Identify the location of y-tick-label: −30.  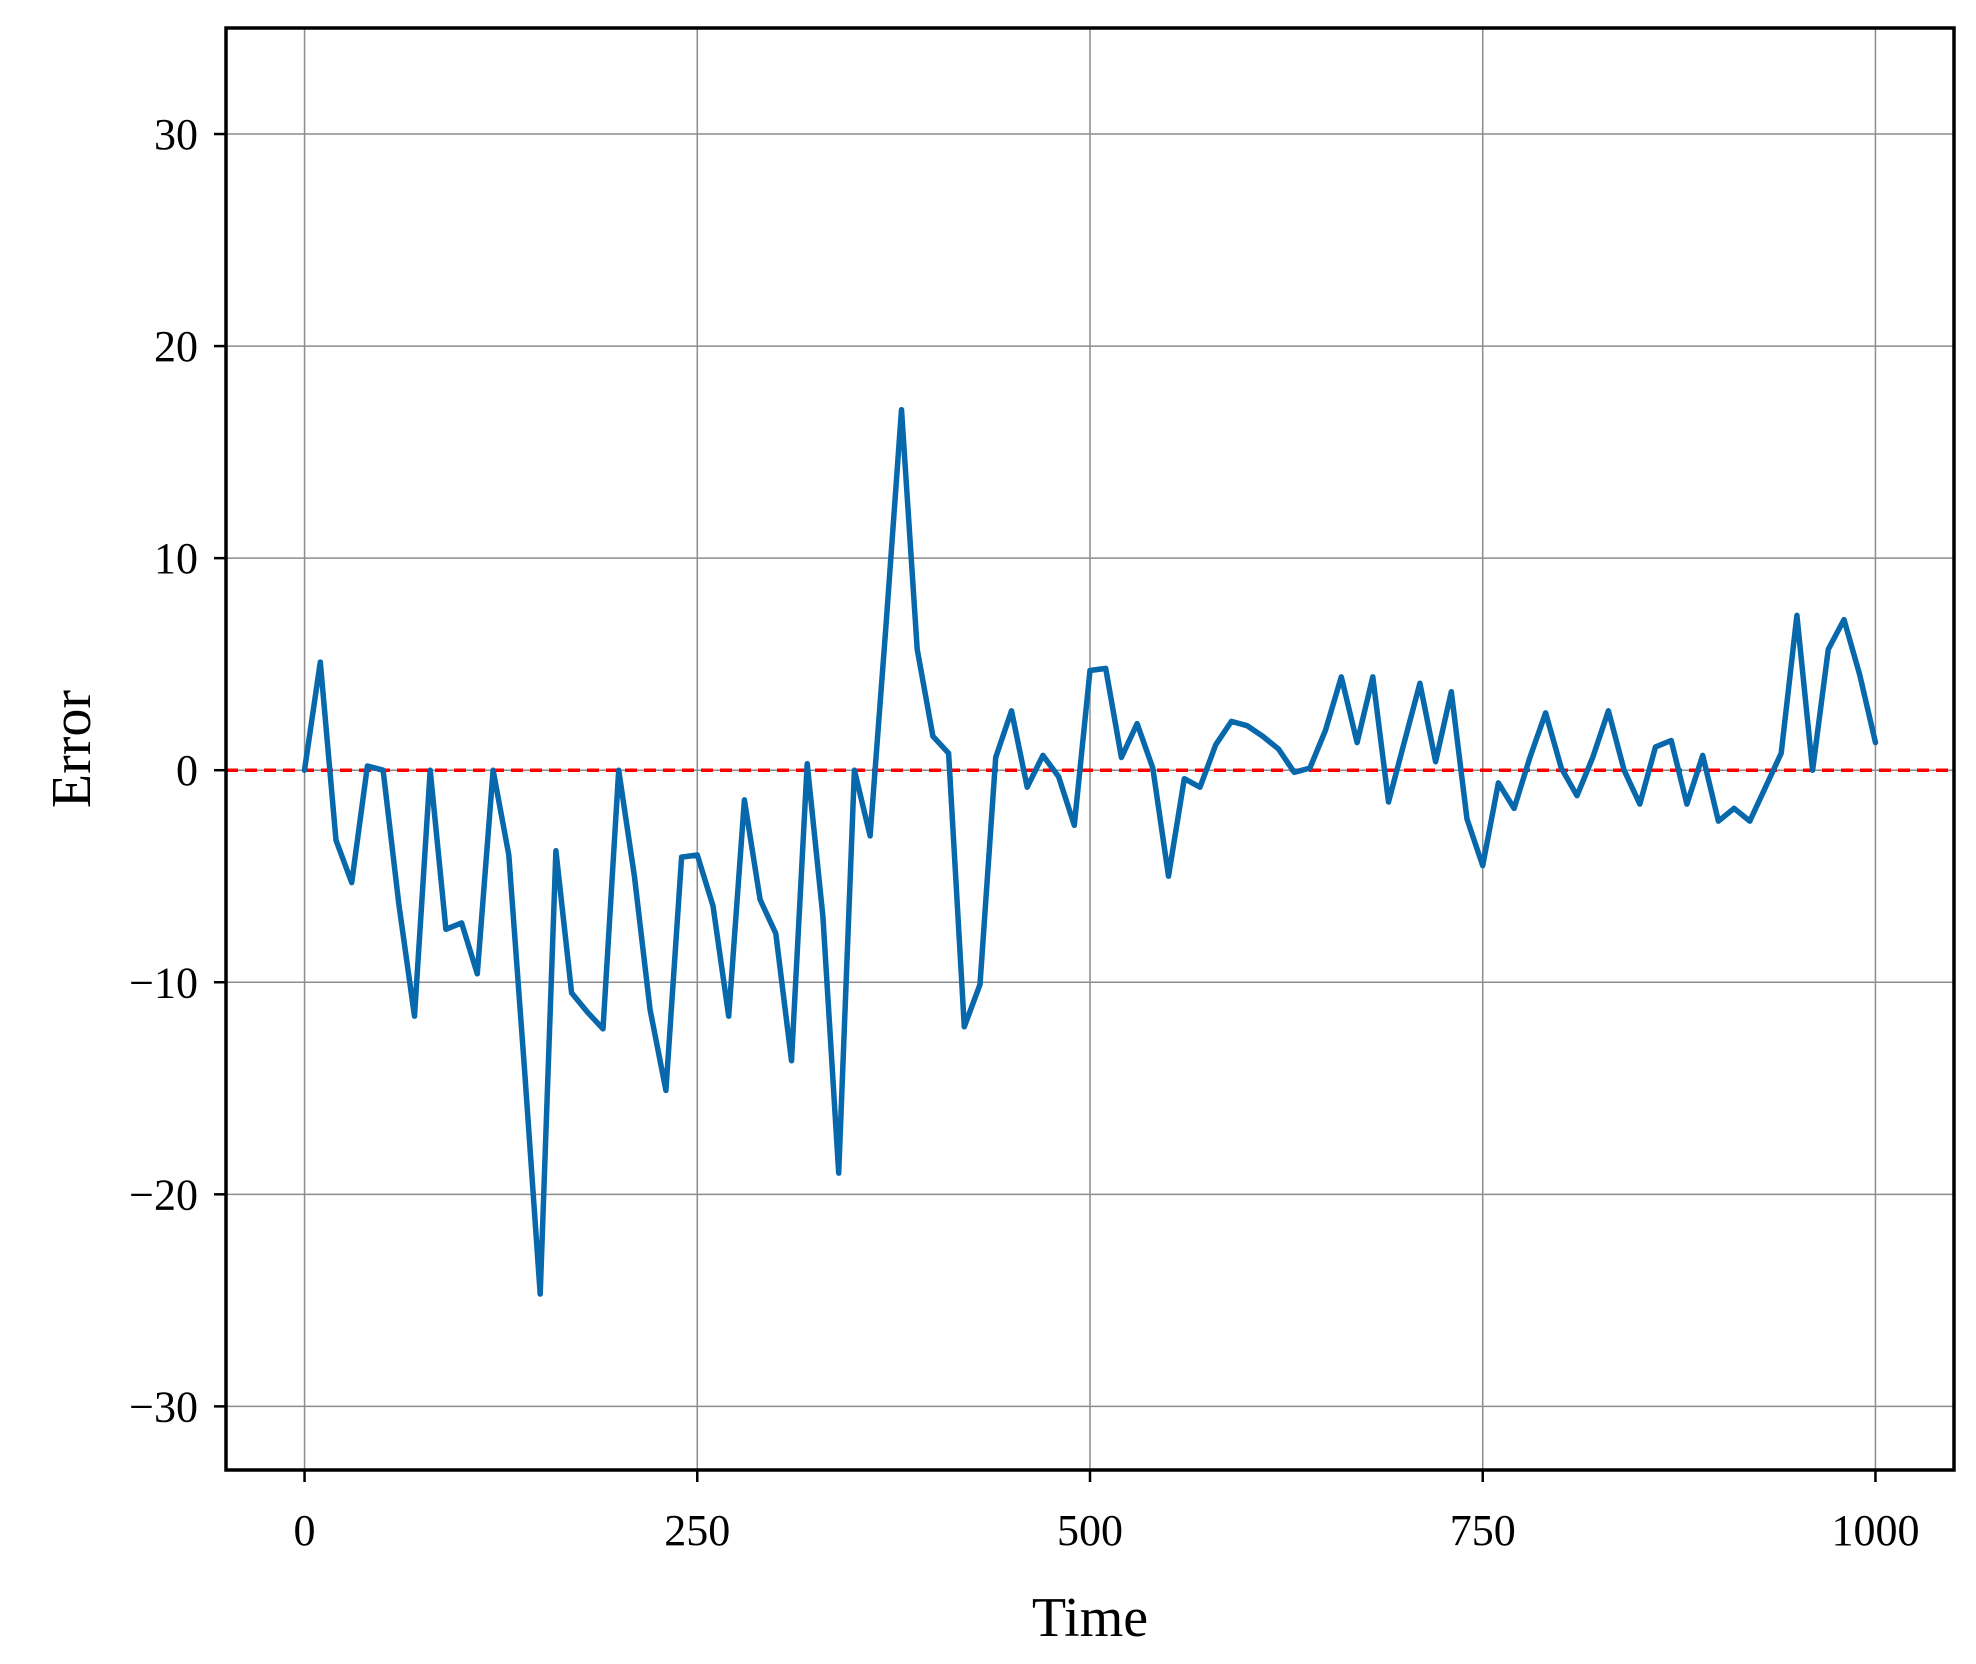
(163, 1406).